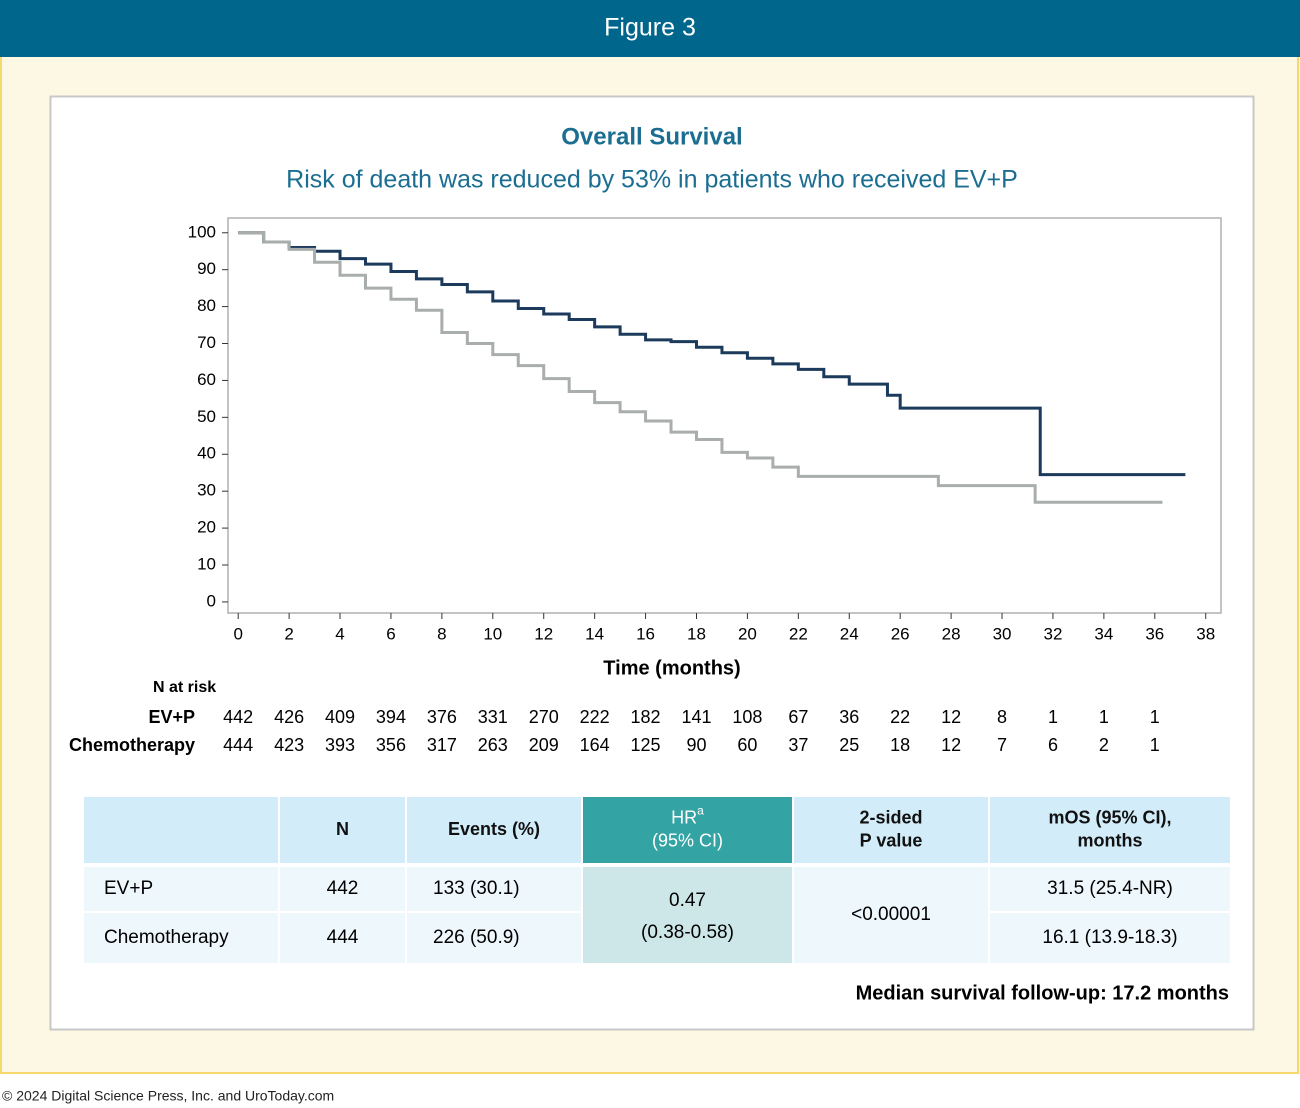  I want to click on x-tick-label: 34, so click(1103, 633).